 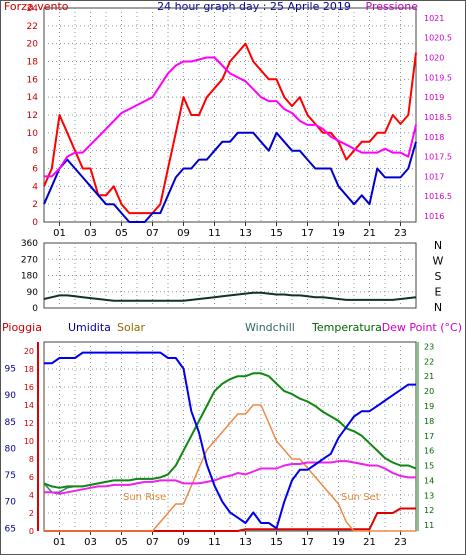 I want to click on dewpoint-y-tick-label: 16, so click(x=429, y=451).